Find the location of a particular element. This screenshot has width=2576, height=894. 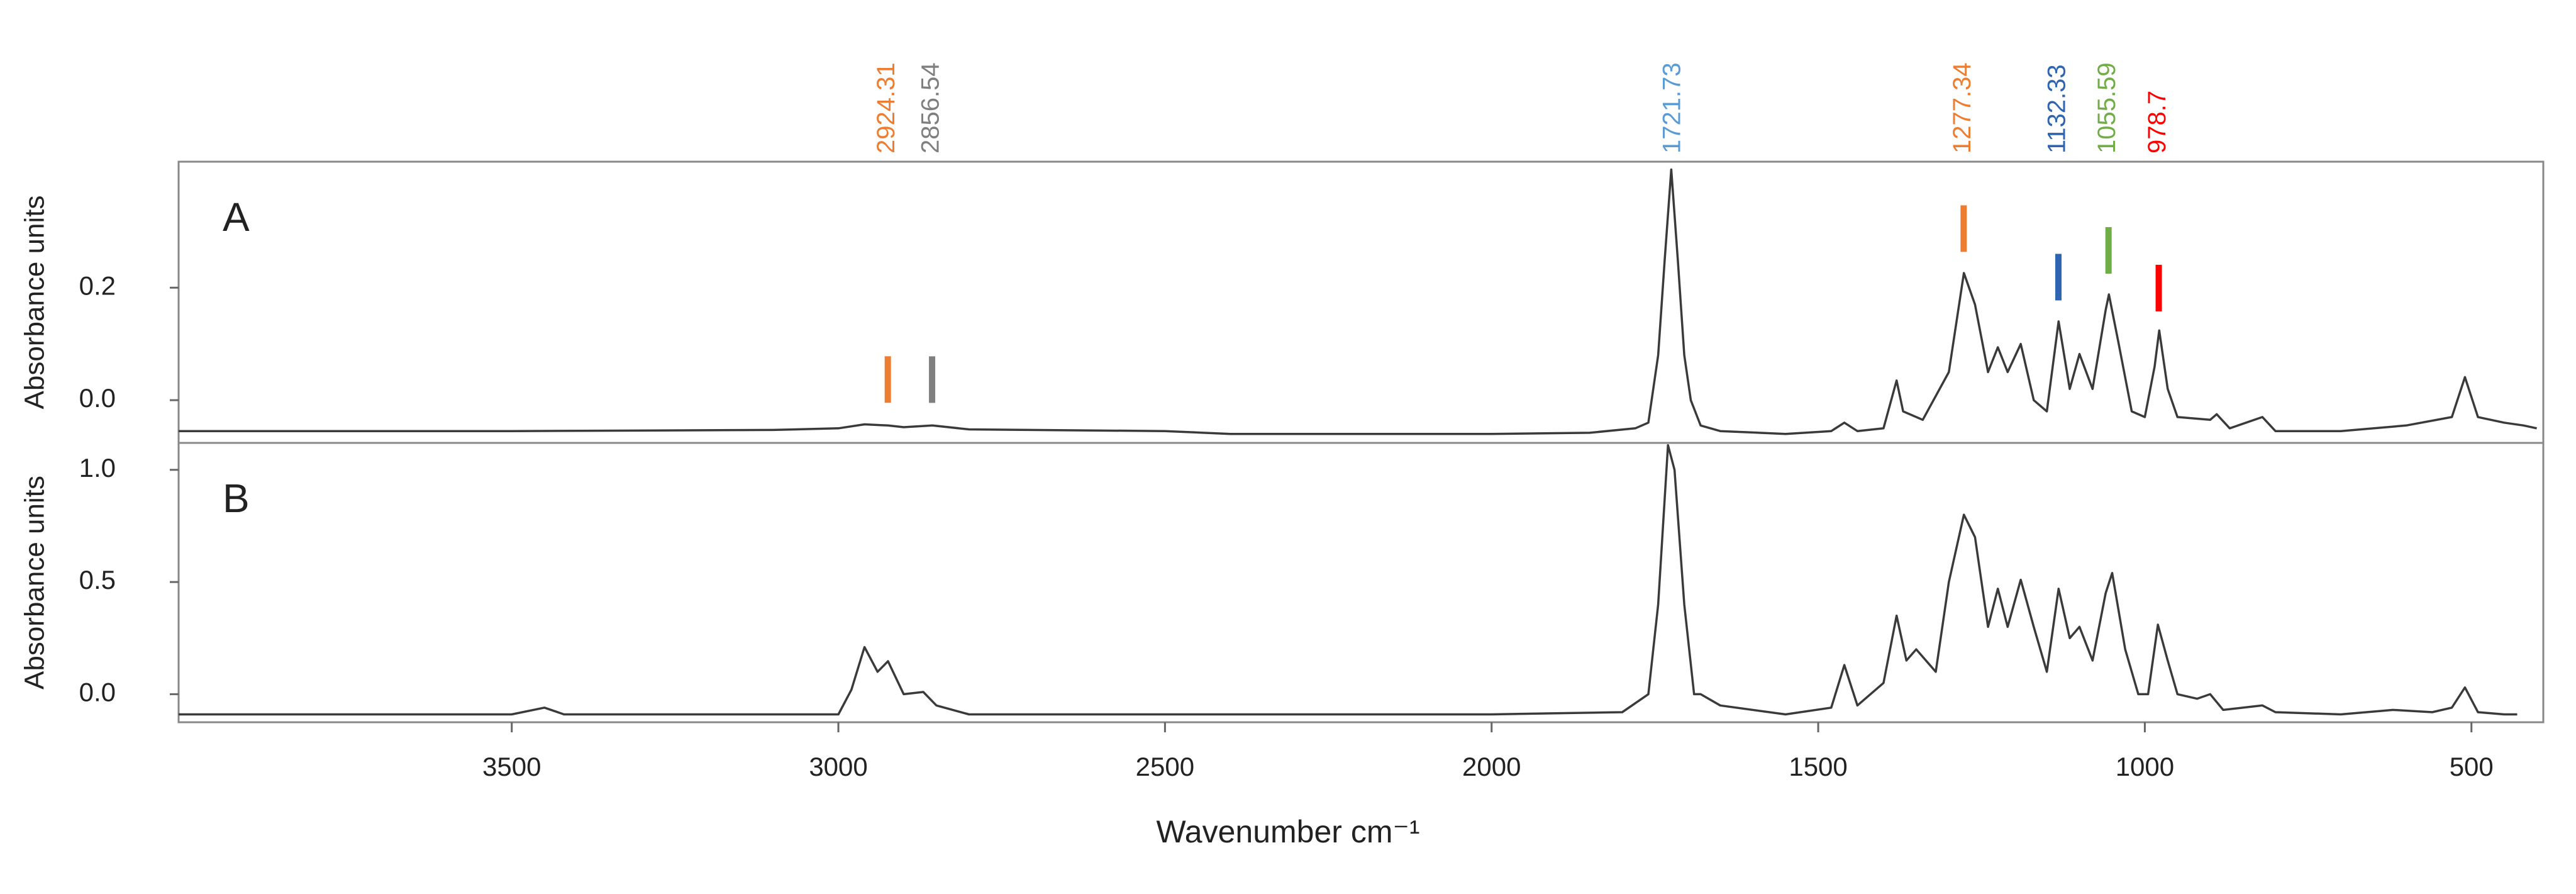

peak-label: 1721.73 is located at coordinates (1671, 108).